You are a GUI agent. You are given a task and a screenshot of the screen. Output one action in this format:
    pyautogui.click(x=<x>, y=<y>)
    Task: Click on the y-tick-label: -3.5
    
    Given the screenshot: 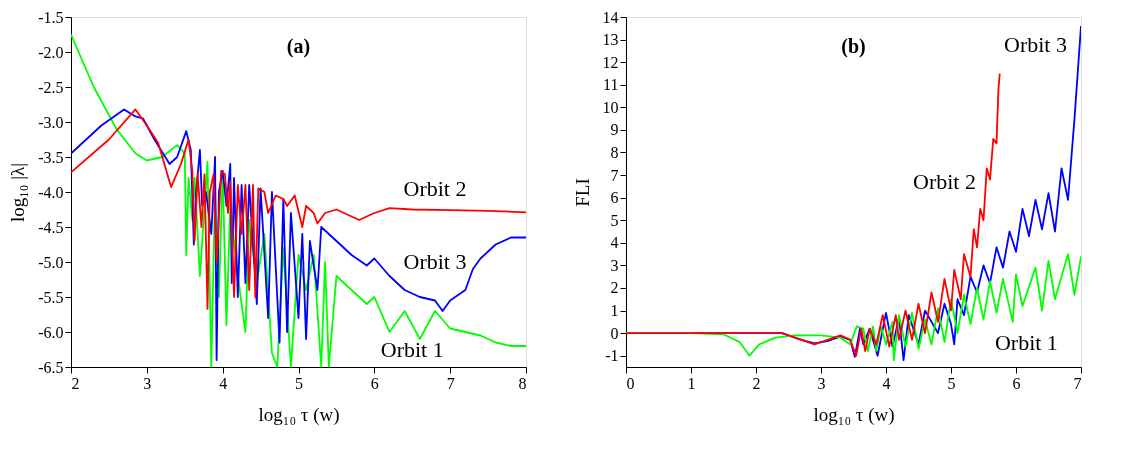 What is the action you would take?
    pyautogui.click(x=51, y=157)
    